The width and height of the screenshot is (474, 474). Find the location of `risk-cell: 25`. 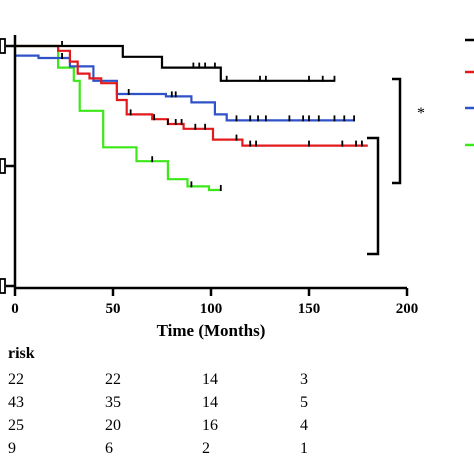

risk-cell: 25 is located at coordinates (16, 425).